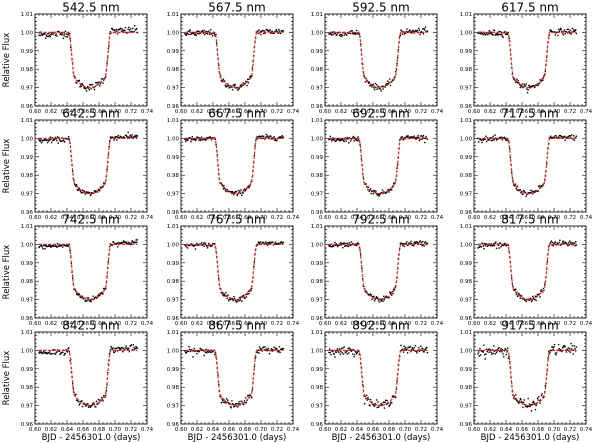  I want to click on y-tick-label: 0.96, so click(27, 319).